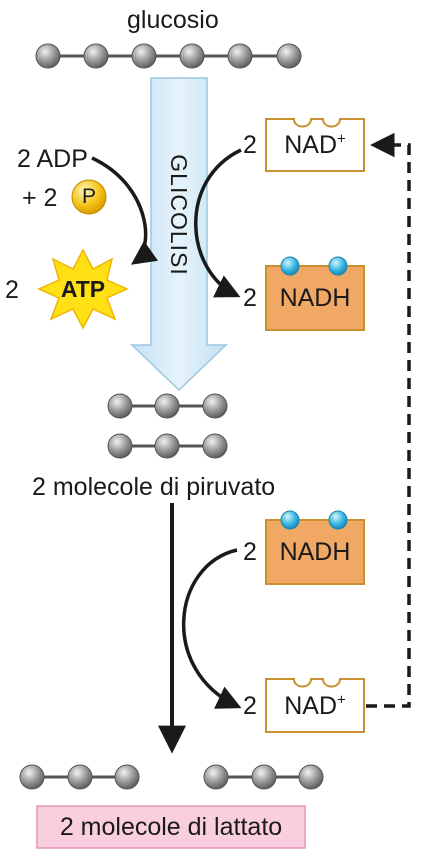 This screenshot has height=861, width=441. Describe the element at coordinates (24, 159) in the screenshot. I see `adp-coefficient: 2` at that location.